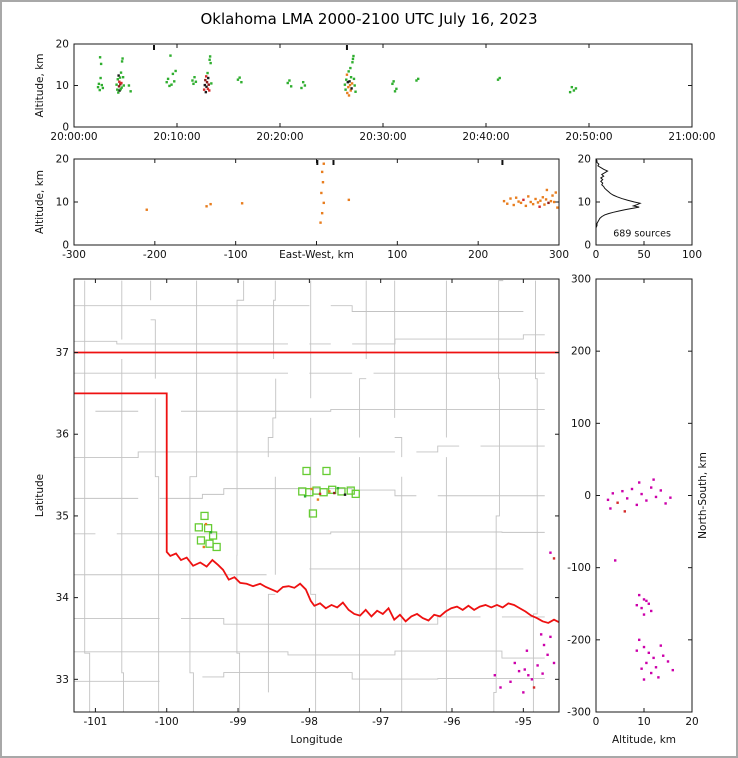 The width and height of the screenshot is (738, 758). I want to click on x-tick-label: 100, so click(692, 255).